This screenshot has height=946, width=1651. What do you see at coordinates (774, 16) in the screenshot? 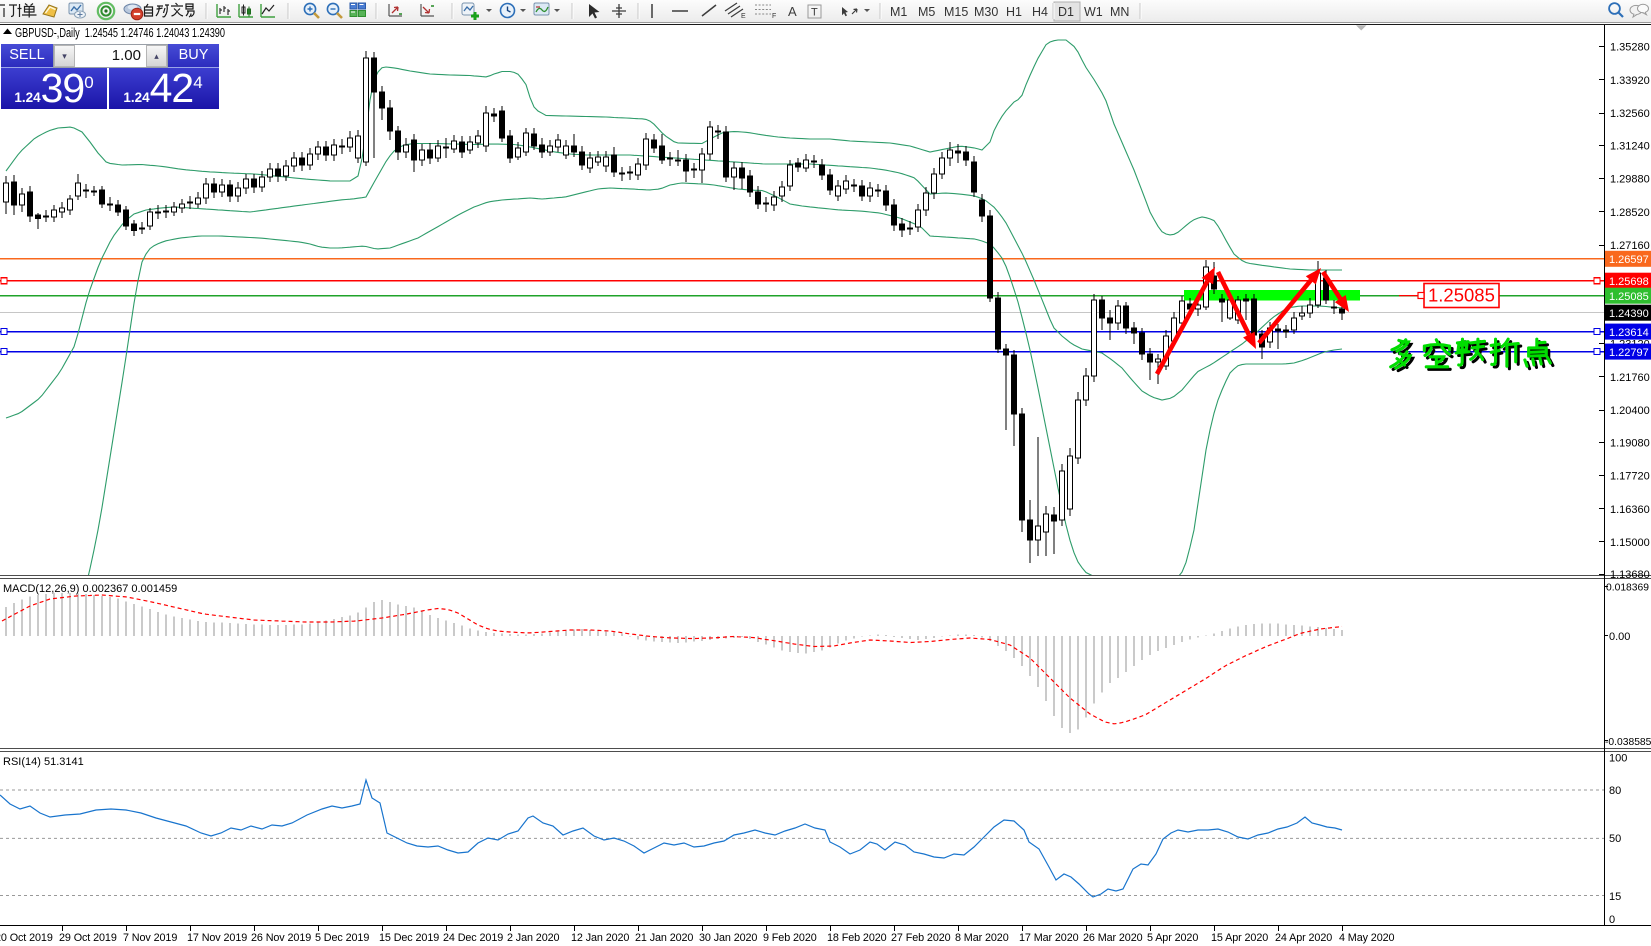
I see `svg-text: F` at bounding box center [774, 16].